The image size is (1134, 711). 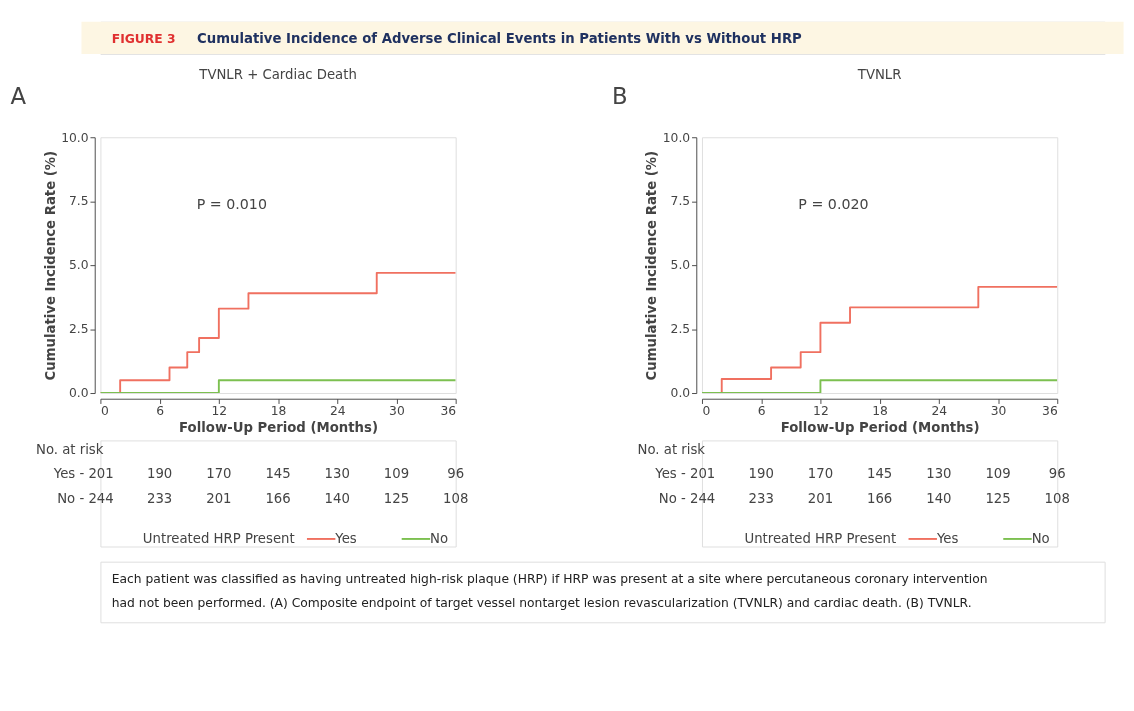 I want to click on caption: FIGURE 3, so click(x=143, y=38).